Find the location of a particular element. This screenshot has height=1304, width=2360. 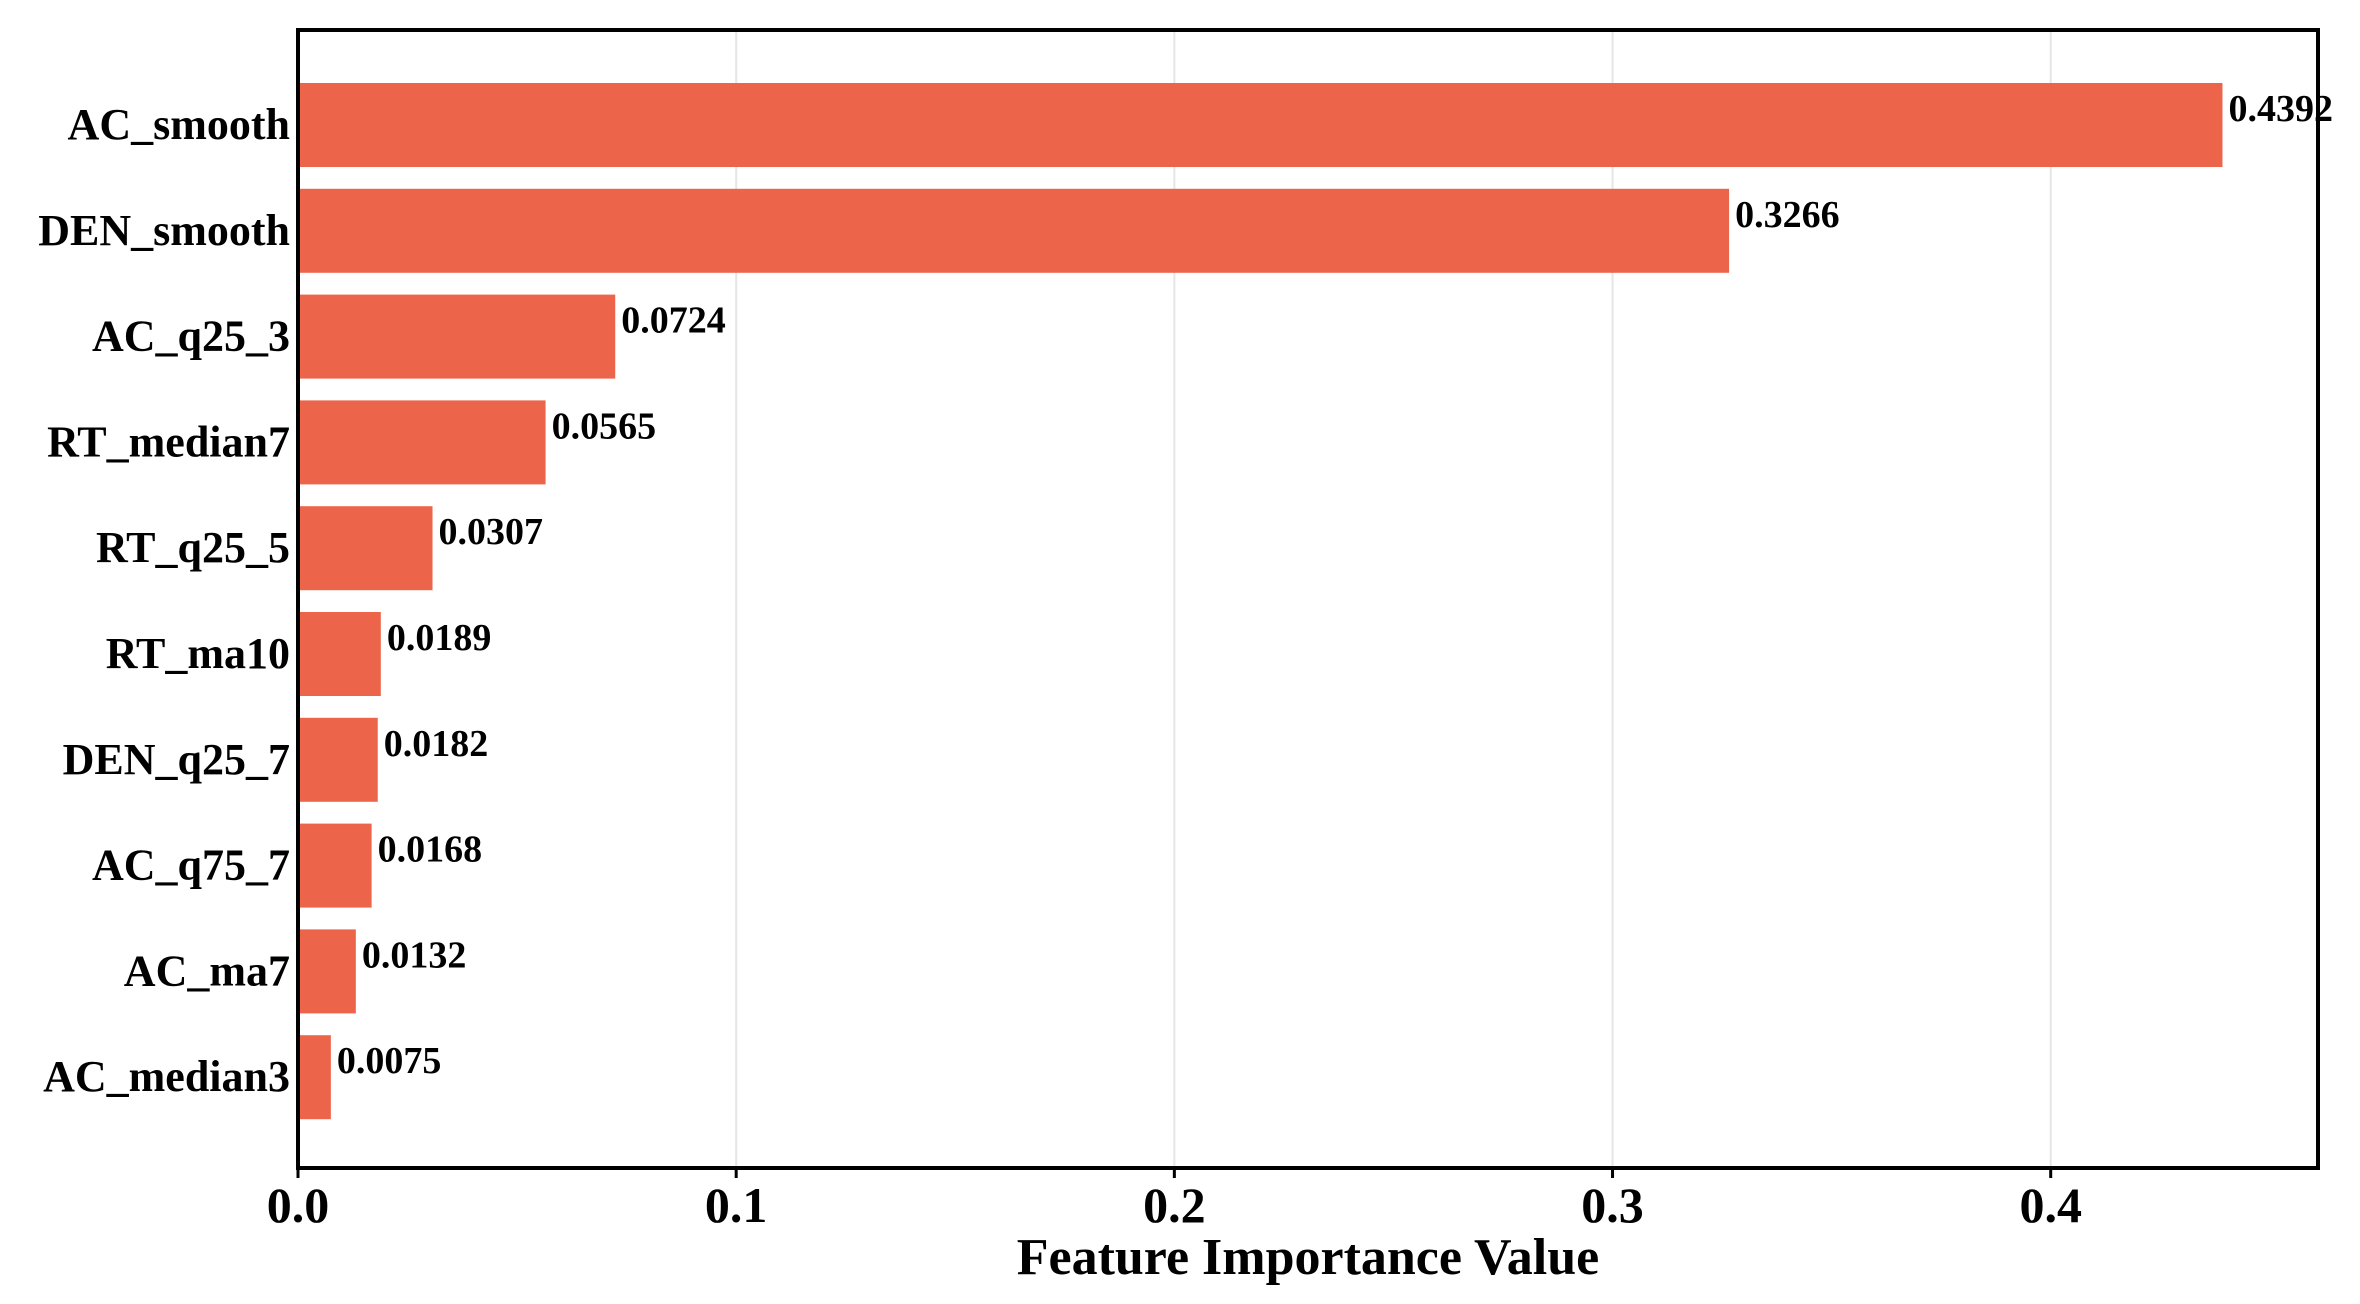

bar-value-label: 0.4392 is located at coordinates (2280, 109).